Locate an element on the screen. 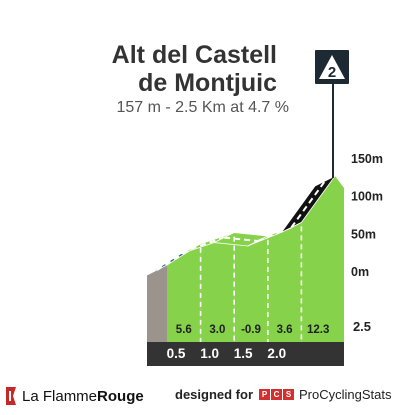 This screenshot has height=415, width=405. climb-title-line2: de Montjuic is located at coordinates (207, 83).